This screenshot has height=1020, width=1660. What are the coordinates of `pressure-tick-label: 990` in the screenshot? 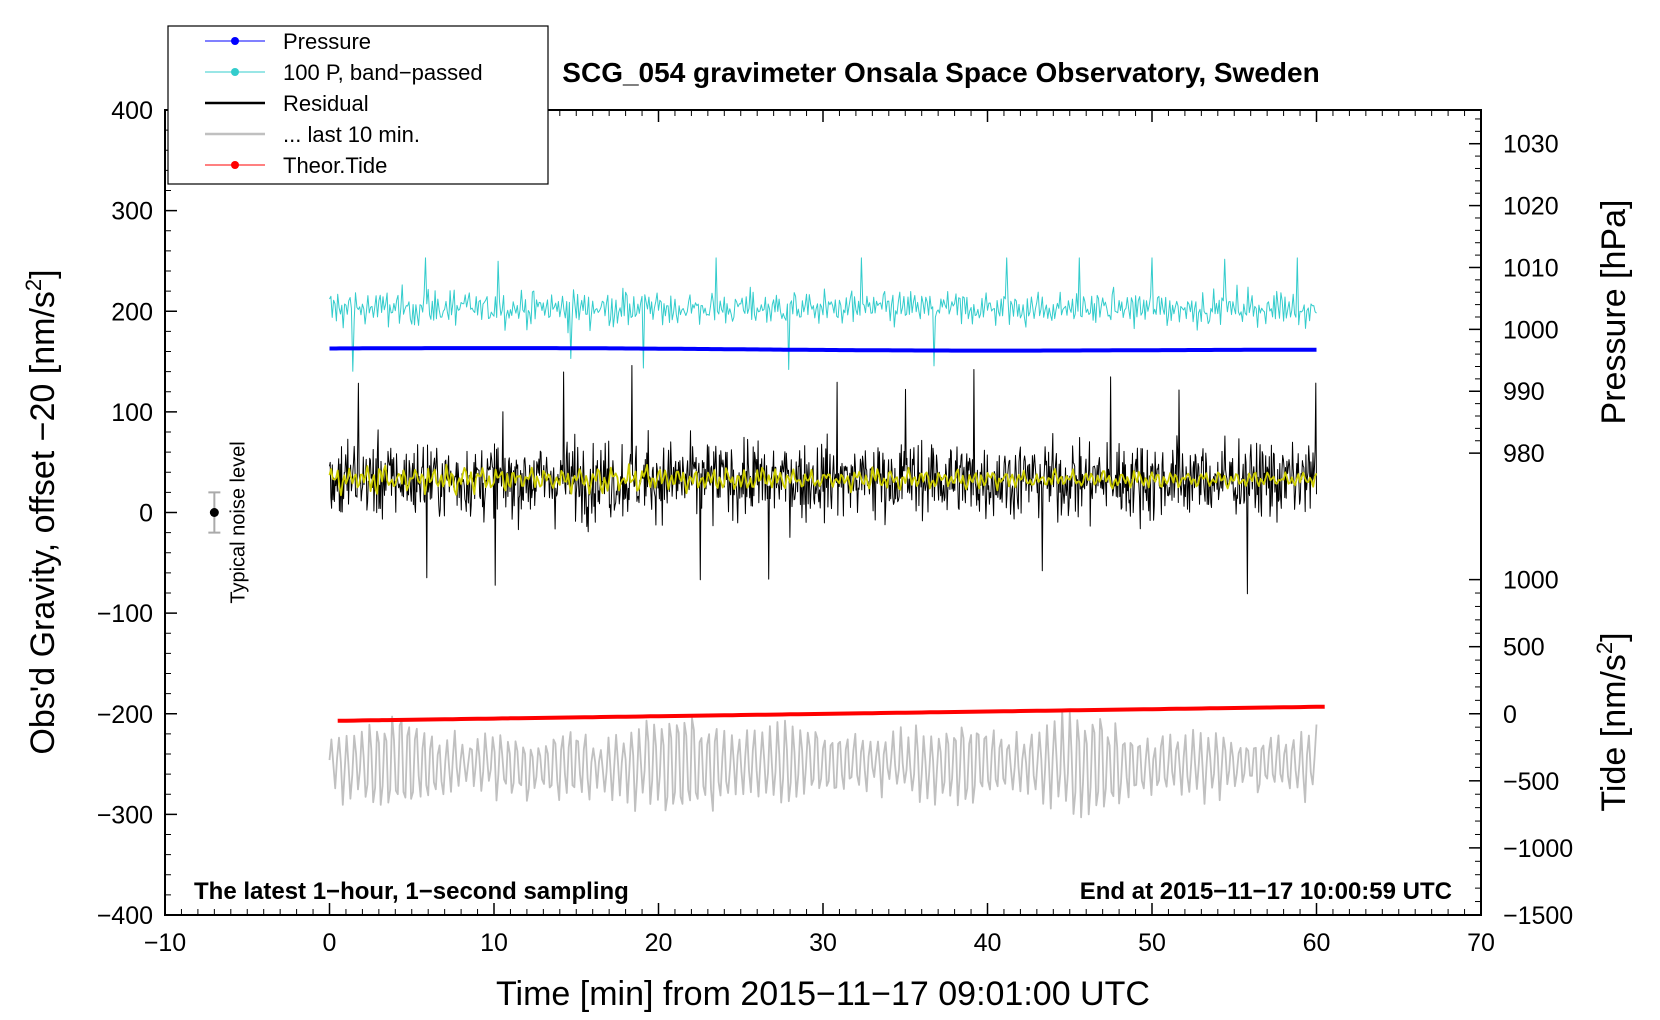 It's located at (1524, 392).